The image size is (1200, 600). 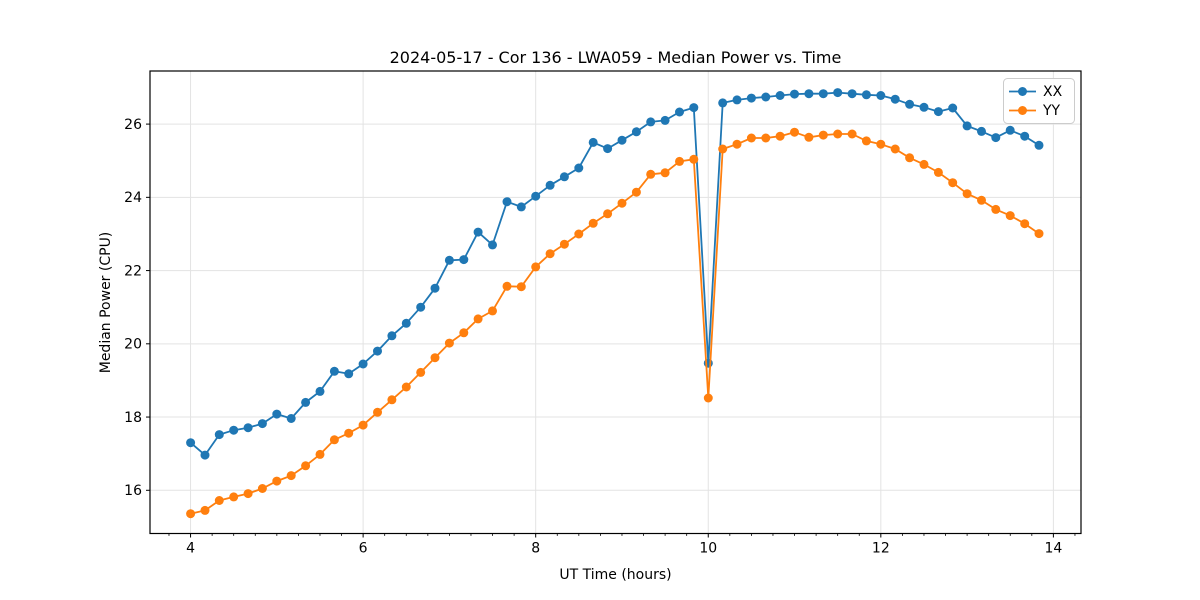 I want to click on legend-marker-yy, so click(x=1022, y=110).